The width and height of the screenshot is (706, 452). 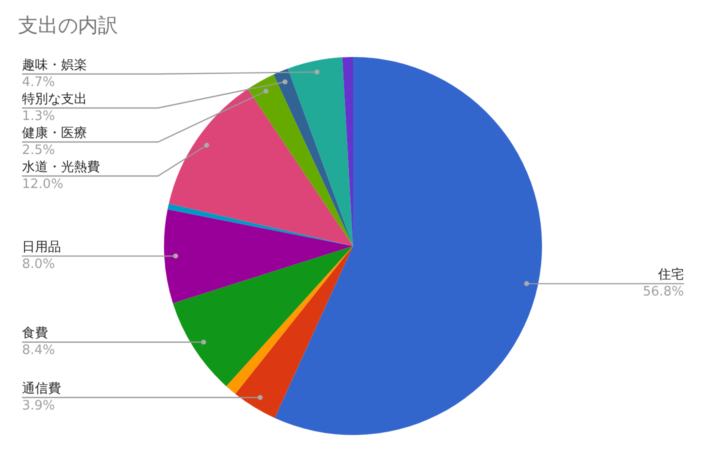 What do you see at coordinates (61, 167) in the screenshot?
I see `slice-label: 水道・光熱費` at bounding box center [61, 167].